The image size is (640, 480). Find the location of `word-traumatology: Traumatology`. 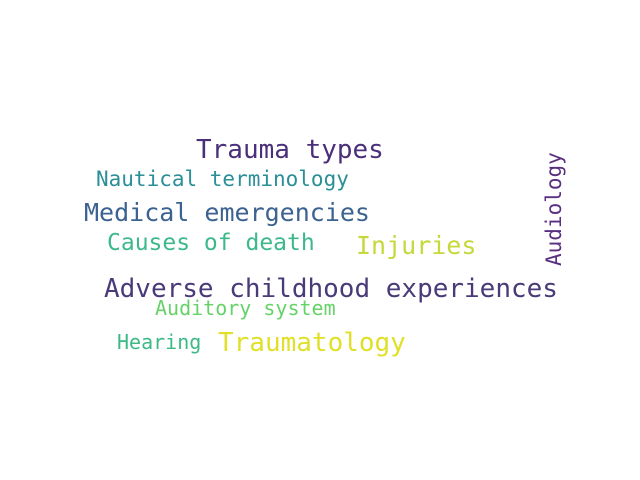

word-traumatology: Traumatology is located at coordinates (312, 343).